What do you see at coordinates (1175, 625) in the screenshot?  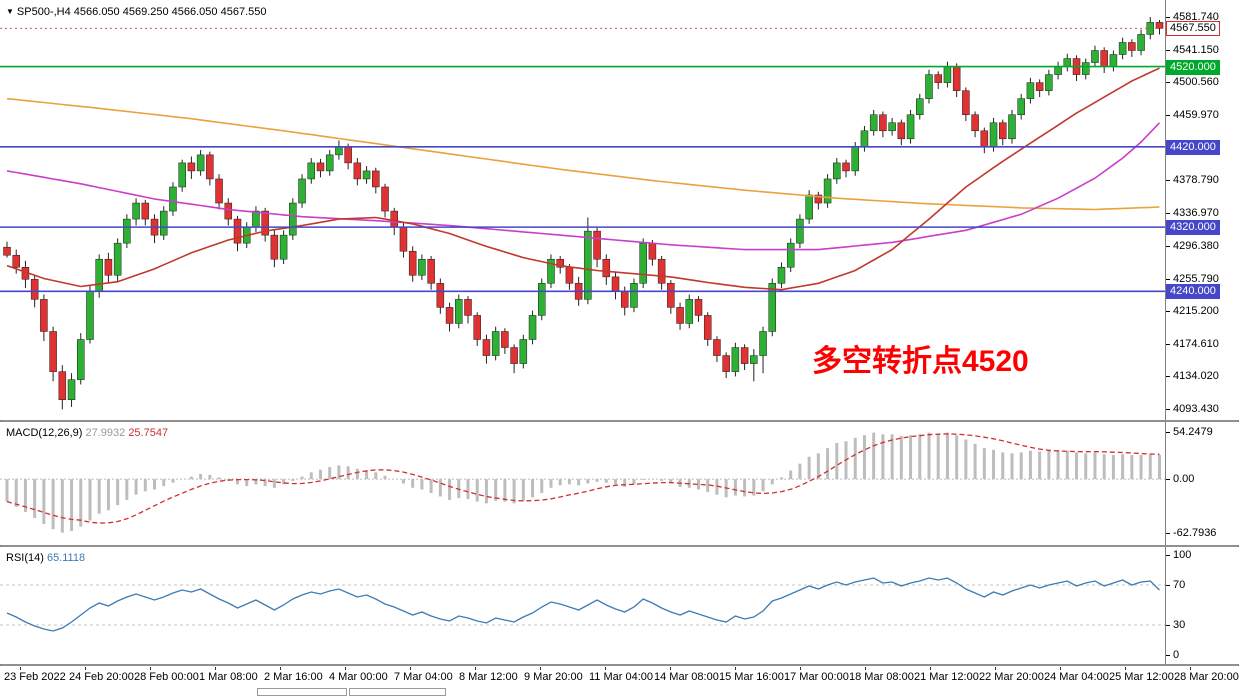 I see `rsi-tick-label: 30` at bounding box center [1175, 625].